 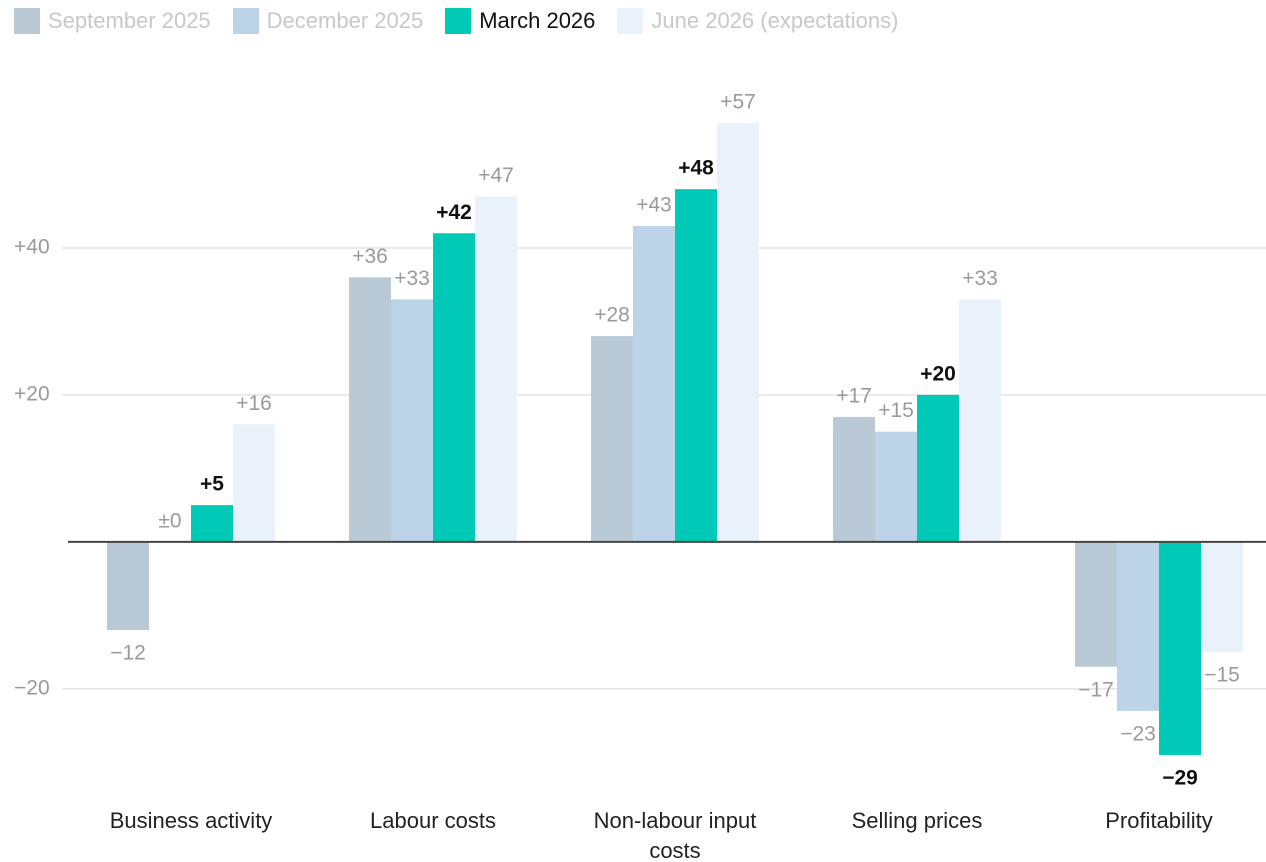 What do you see at coordinates (1222, 675) in the screenshot?
I see `value-label: −15` at bounding box center [1222, 675].